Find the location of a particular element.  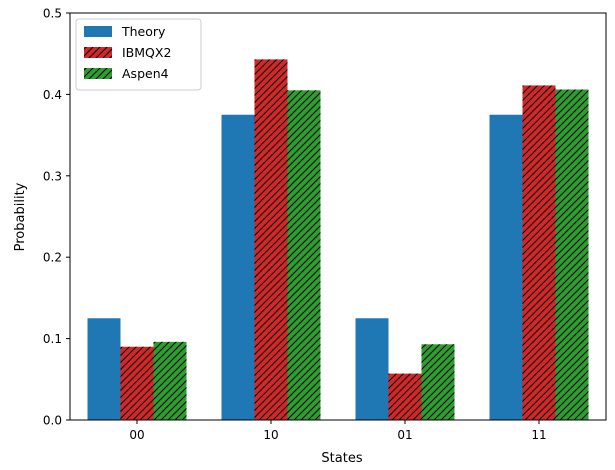

y-tick-label: 0.2 is located at coordinates (52, 258).